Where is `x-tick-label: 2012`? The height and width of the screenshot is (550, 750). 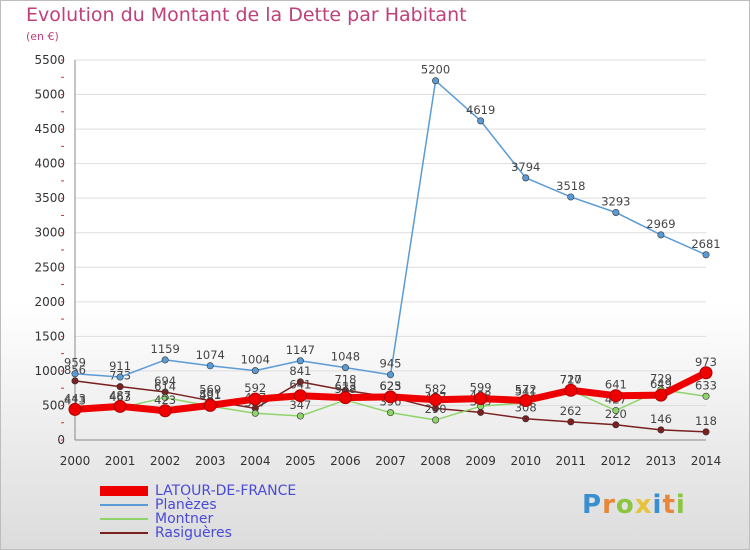
x-tick-label: 2012 is located at coordinates (616, 461).